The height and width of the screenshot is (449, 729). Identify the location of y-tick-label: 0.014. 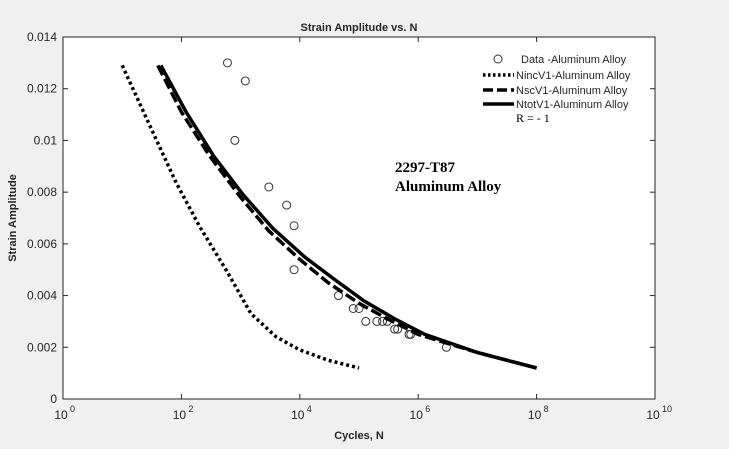
(42, 37).